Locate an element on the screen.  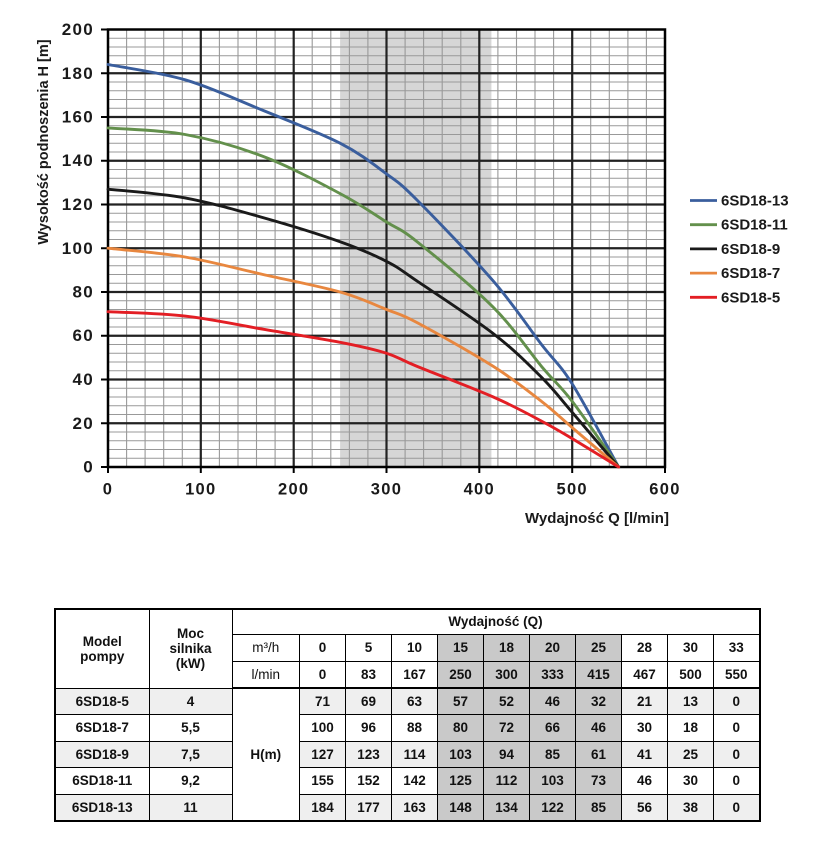
svg-text: 500 is located at coordinates (571, 490).